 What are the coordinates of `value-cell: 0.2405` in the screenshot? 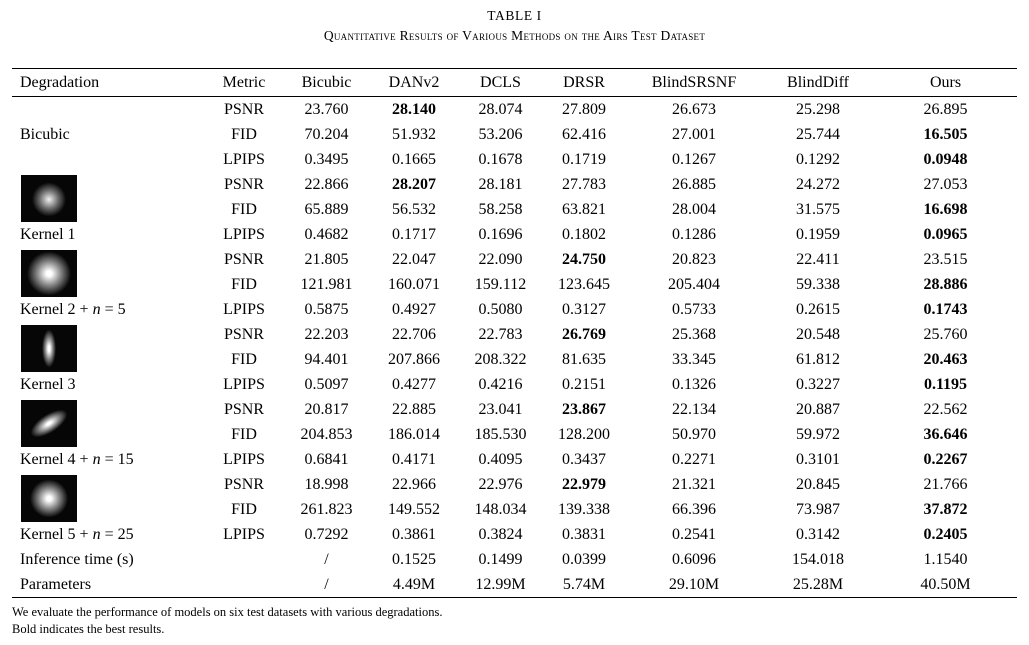 It's located at (945, 534).